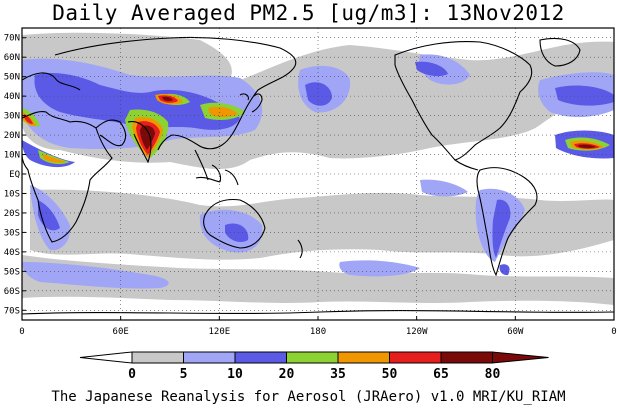  I want to click on lat-tick-label: 50S, so click(12, 272).